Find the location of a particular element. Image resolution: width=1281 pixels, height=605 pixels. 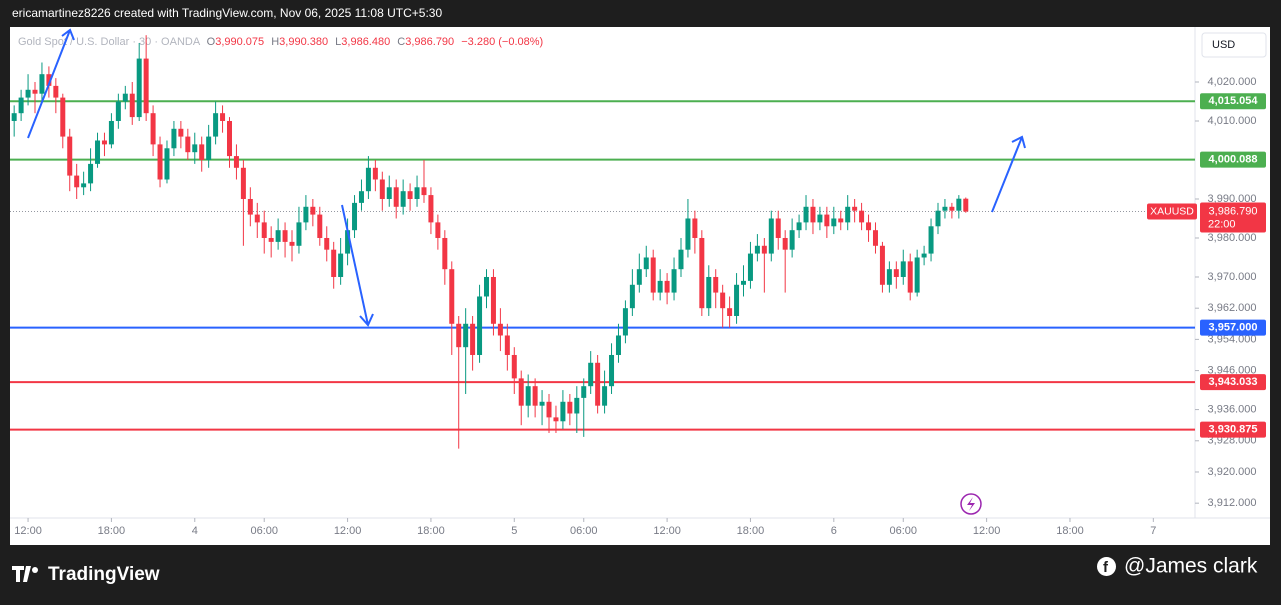

y-tick-label: 3,946.000 is located at coordinates (1232, 370).